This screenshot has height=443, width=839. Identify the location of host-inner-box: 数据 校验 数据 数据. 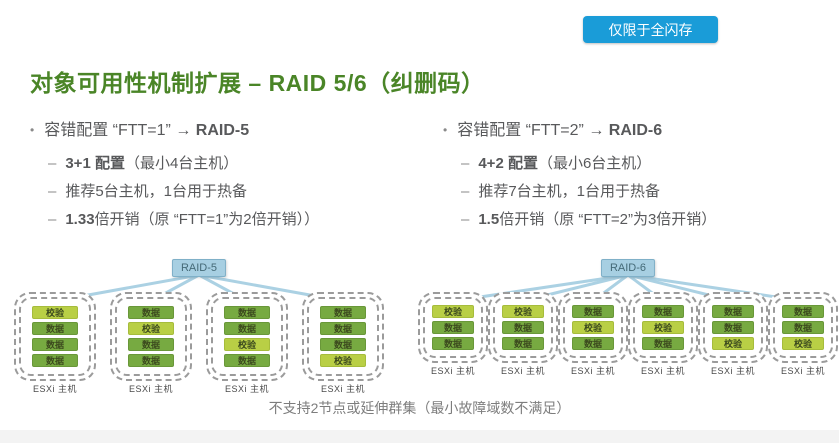
(151, 336).